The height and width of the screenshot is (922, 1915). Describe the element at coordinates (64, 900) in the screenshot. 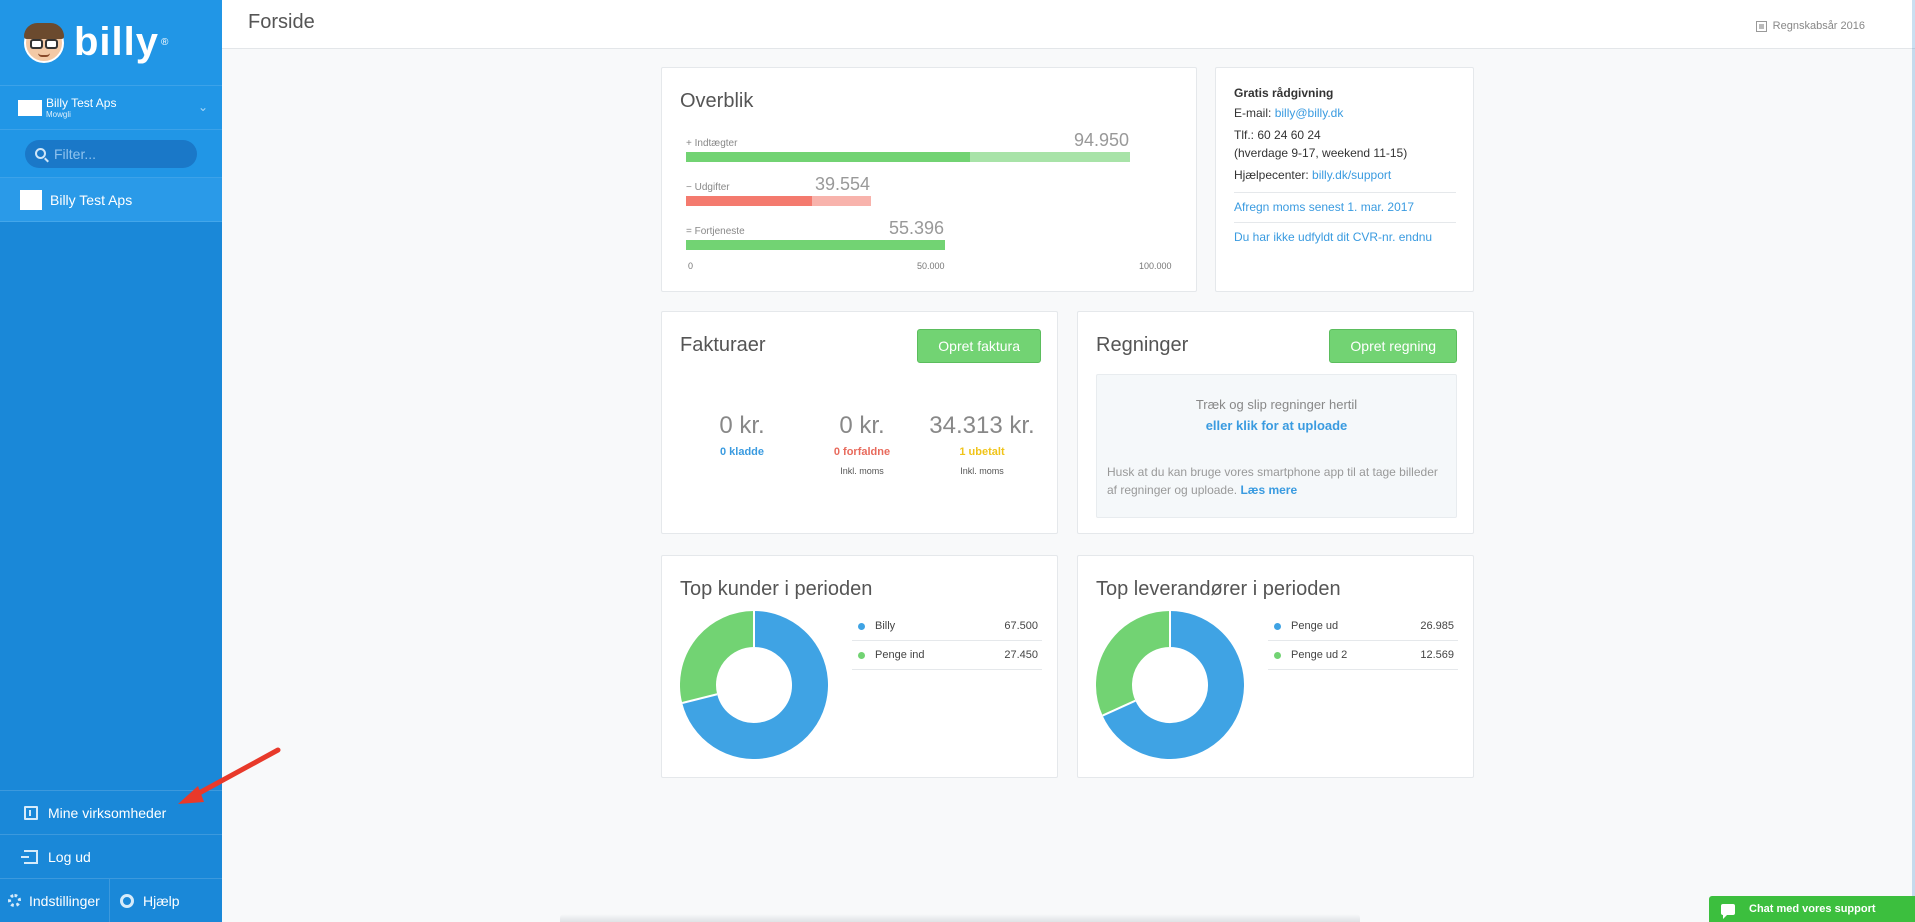

I see `settings-label: Indstillinger` at that location.